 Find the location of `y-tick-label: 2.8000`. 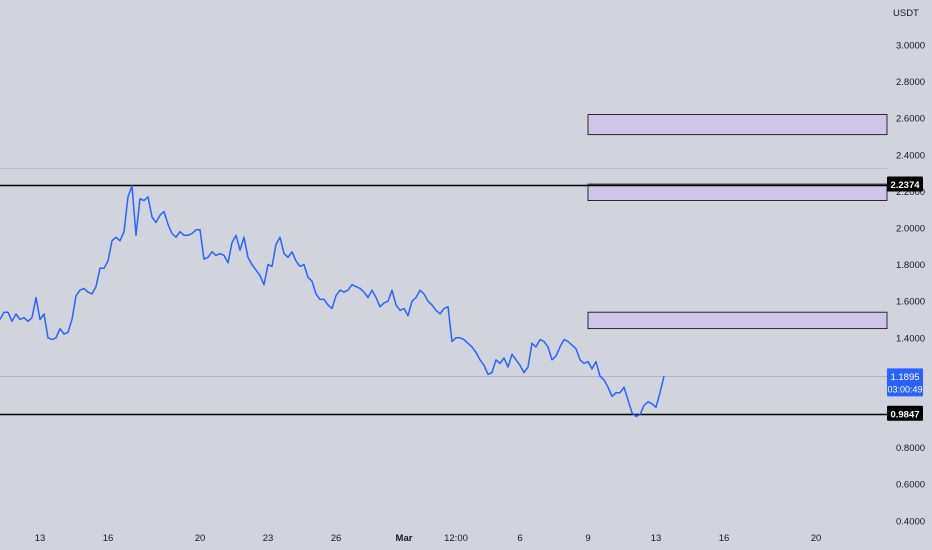

y-tick-label: 2.8000 is located at coordinates (910, 82).